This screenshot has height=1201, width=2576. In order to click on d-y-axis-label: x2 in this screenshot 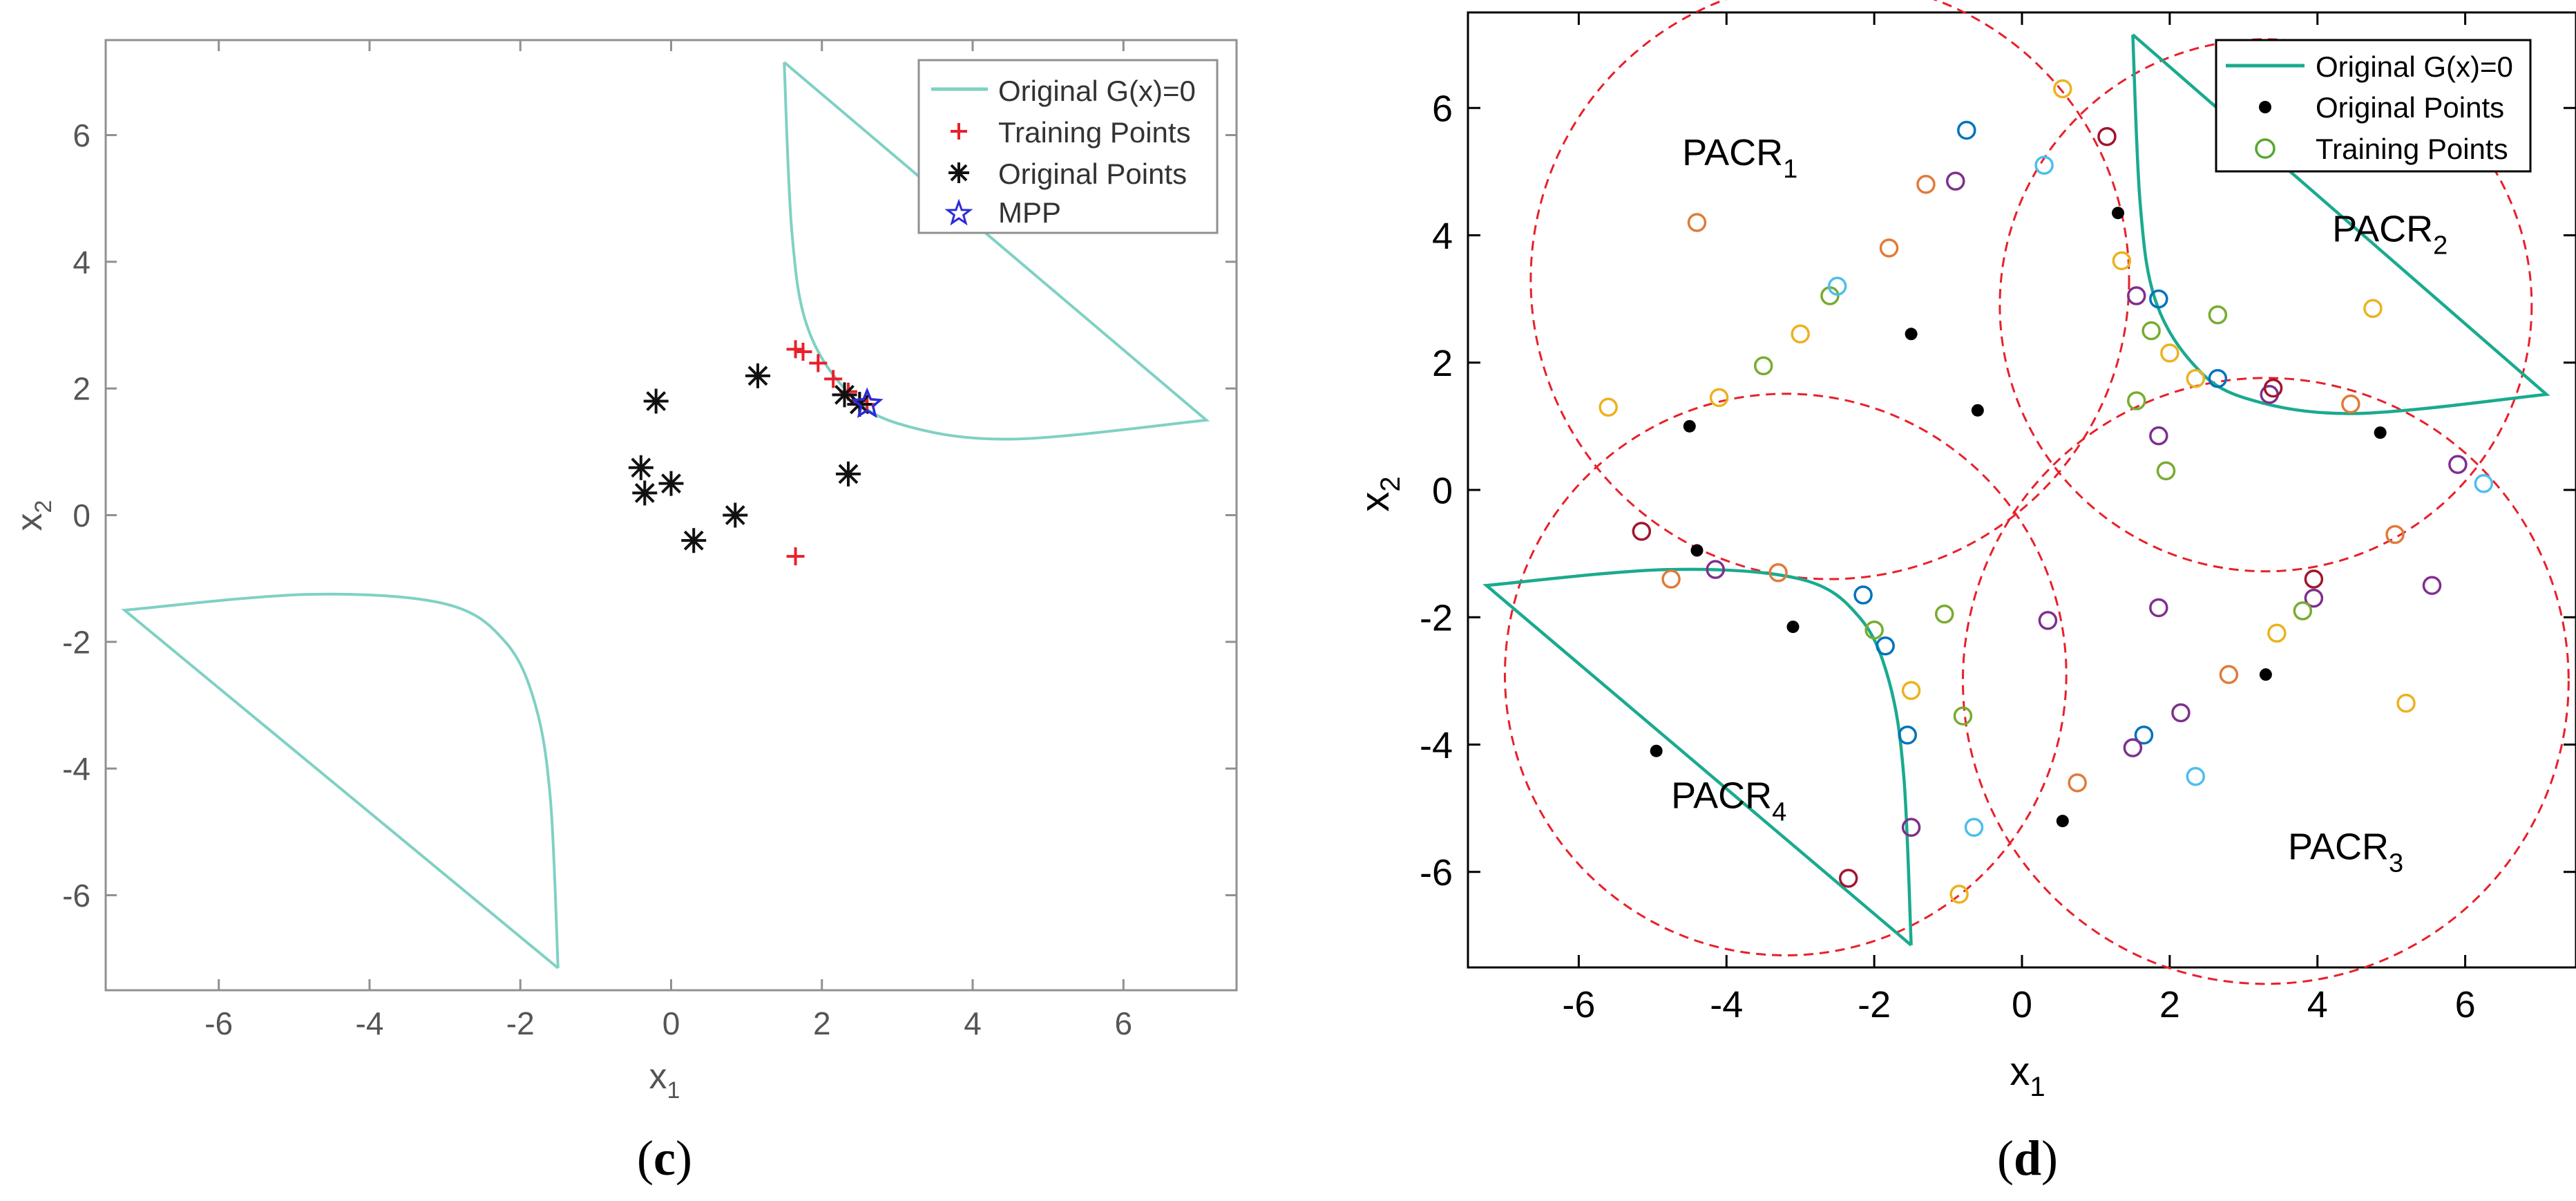, I will do `click(1379, 493)`.